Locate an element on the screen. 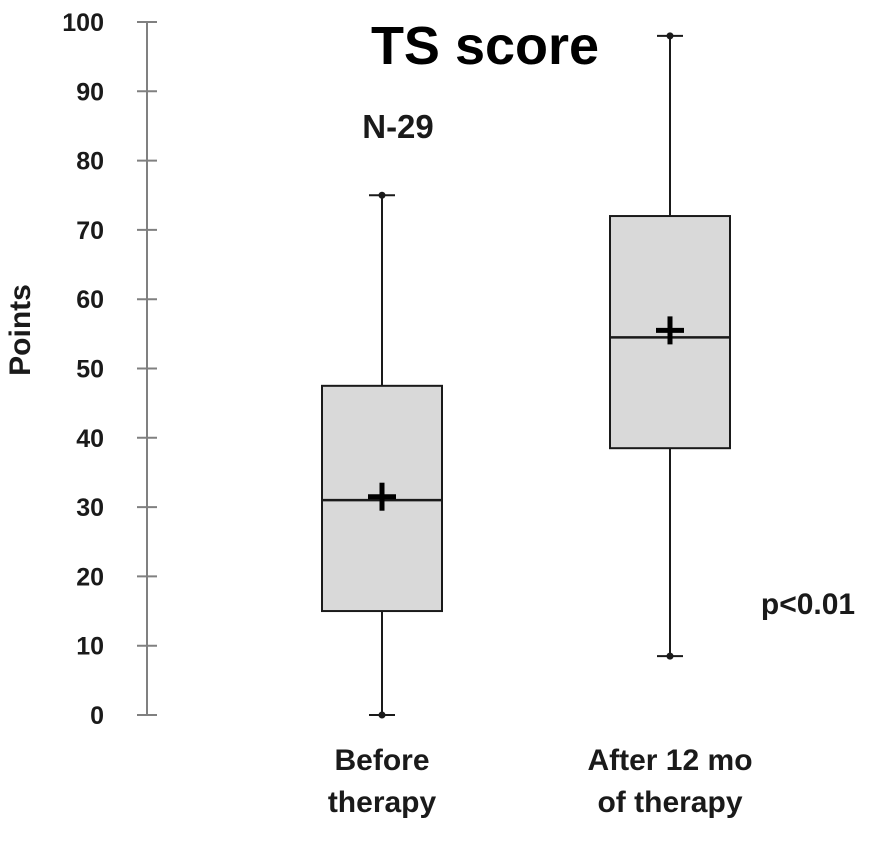 The height and width of the screenshot is (845, 886). y-tick-label: 20 is located at coordinates (90, 577).